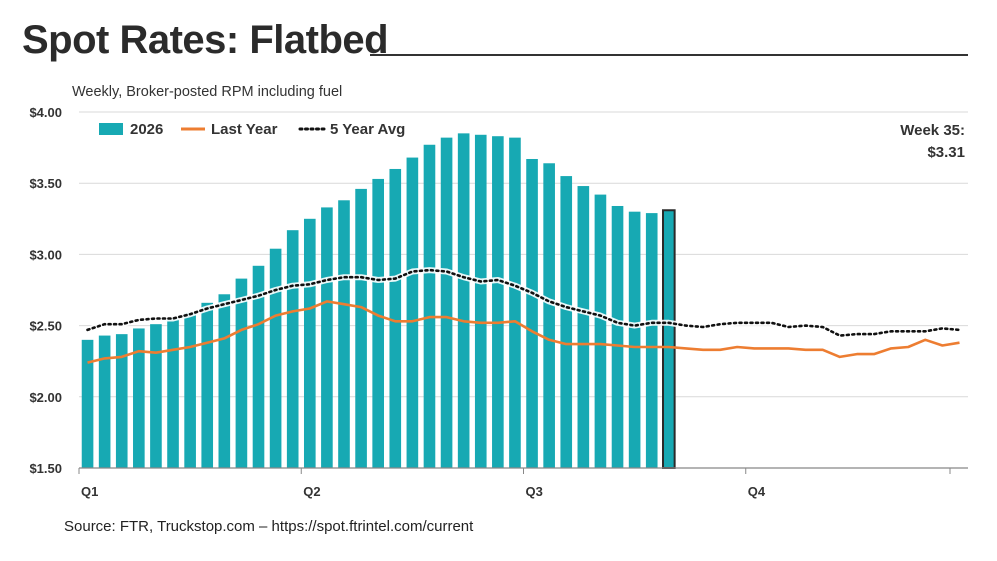 This screenshot has height=561, width=997. I want to click on x-tick-label: Q1, so click(89, 491).